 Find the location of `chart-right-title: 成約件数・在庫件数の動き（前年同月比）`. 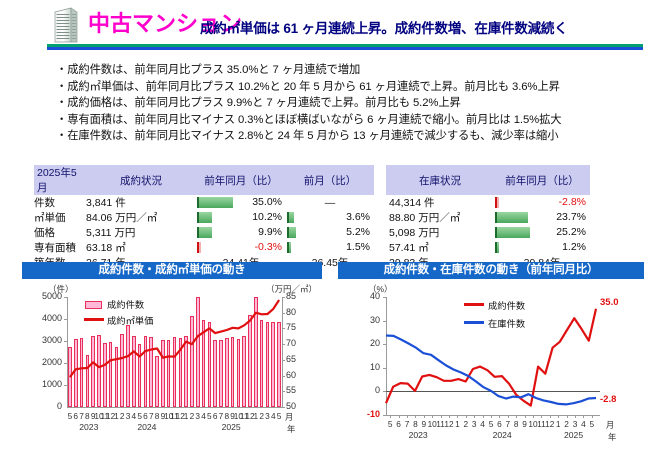

chart-right-title: 成約件数・在庫件数の動き（前年同月比） is located at coordinates (491, 270).